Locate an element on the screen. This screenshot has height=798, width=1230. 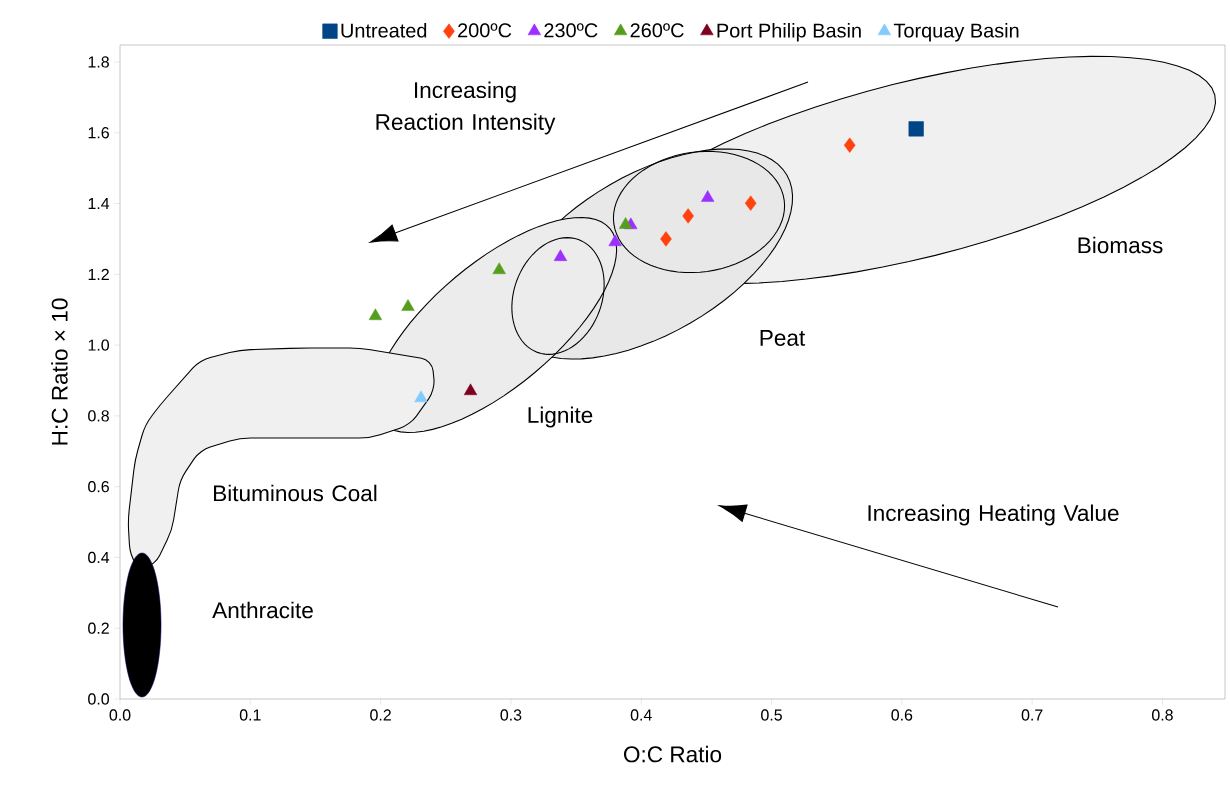
annotation: Bituminous Coal is located at coordinates (295, 493).